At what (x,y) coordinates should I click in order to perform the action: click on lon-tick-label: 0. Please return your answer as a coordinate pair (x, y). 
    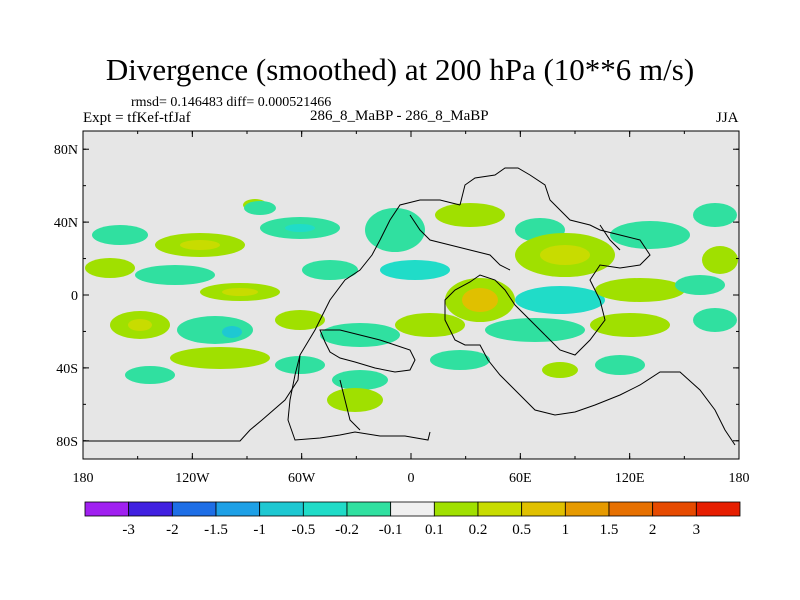
    Looking at the image, I should click on (411, 478).